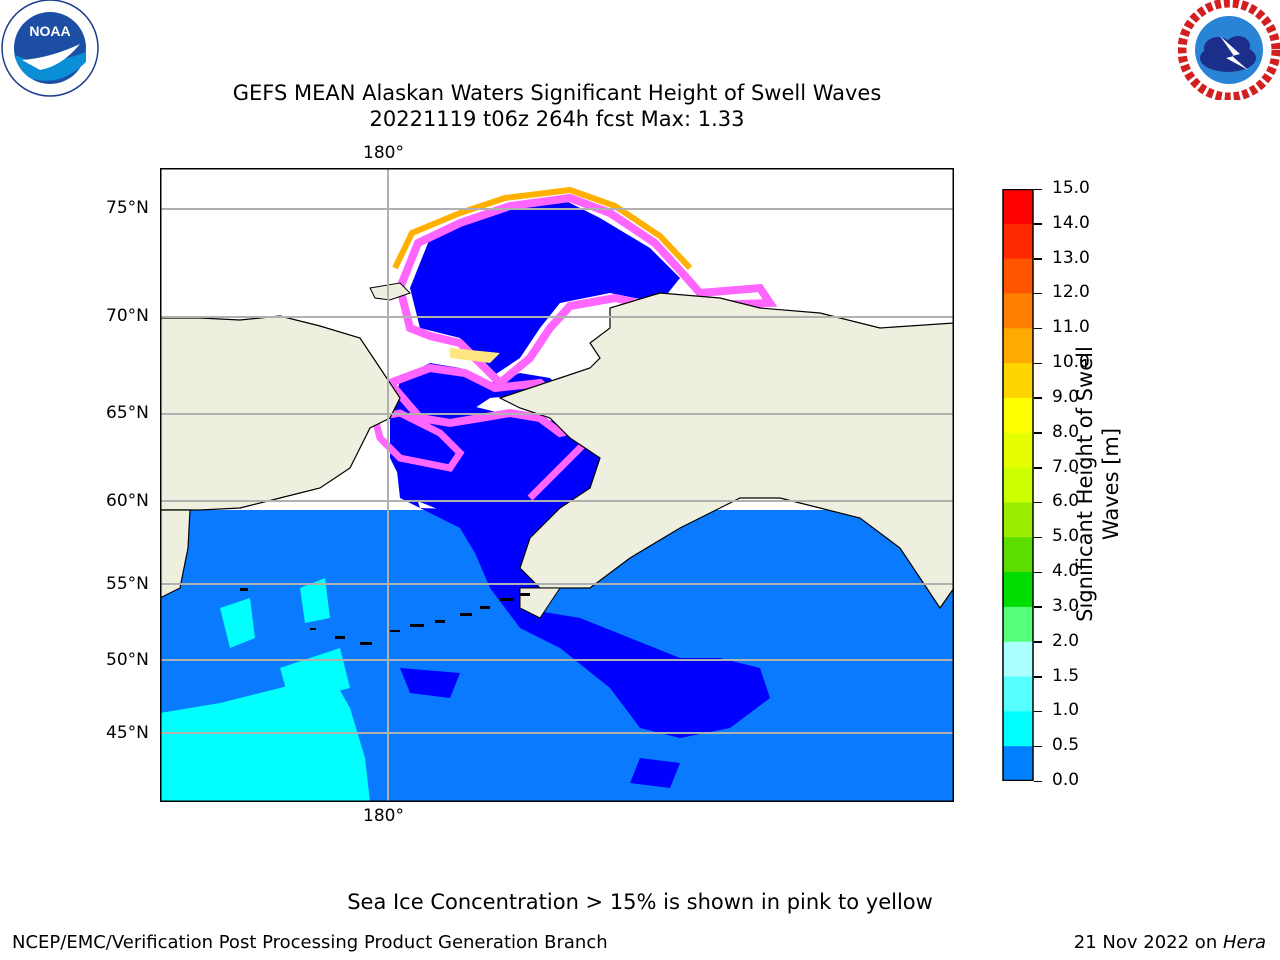 The image size is (1280, 960). I want to click on colorbar-tick-label: 6.0, so click(1066, 501).